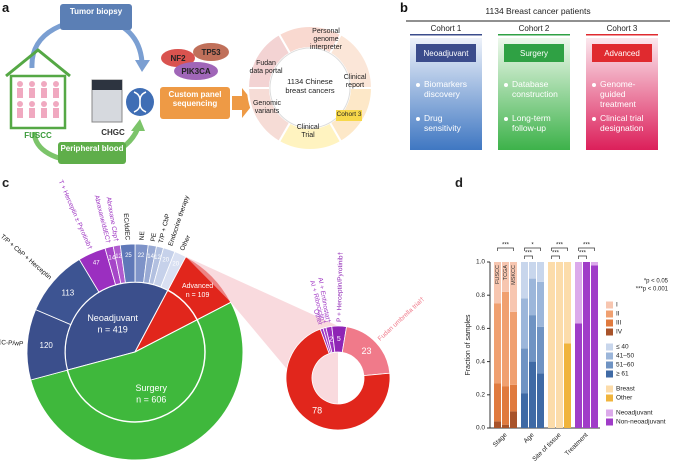 The image size is (673, 466). I want to click on segment-label: T/P + CbP + Herceptin, so click(26, 257).